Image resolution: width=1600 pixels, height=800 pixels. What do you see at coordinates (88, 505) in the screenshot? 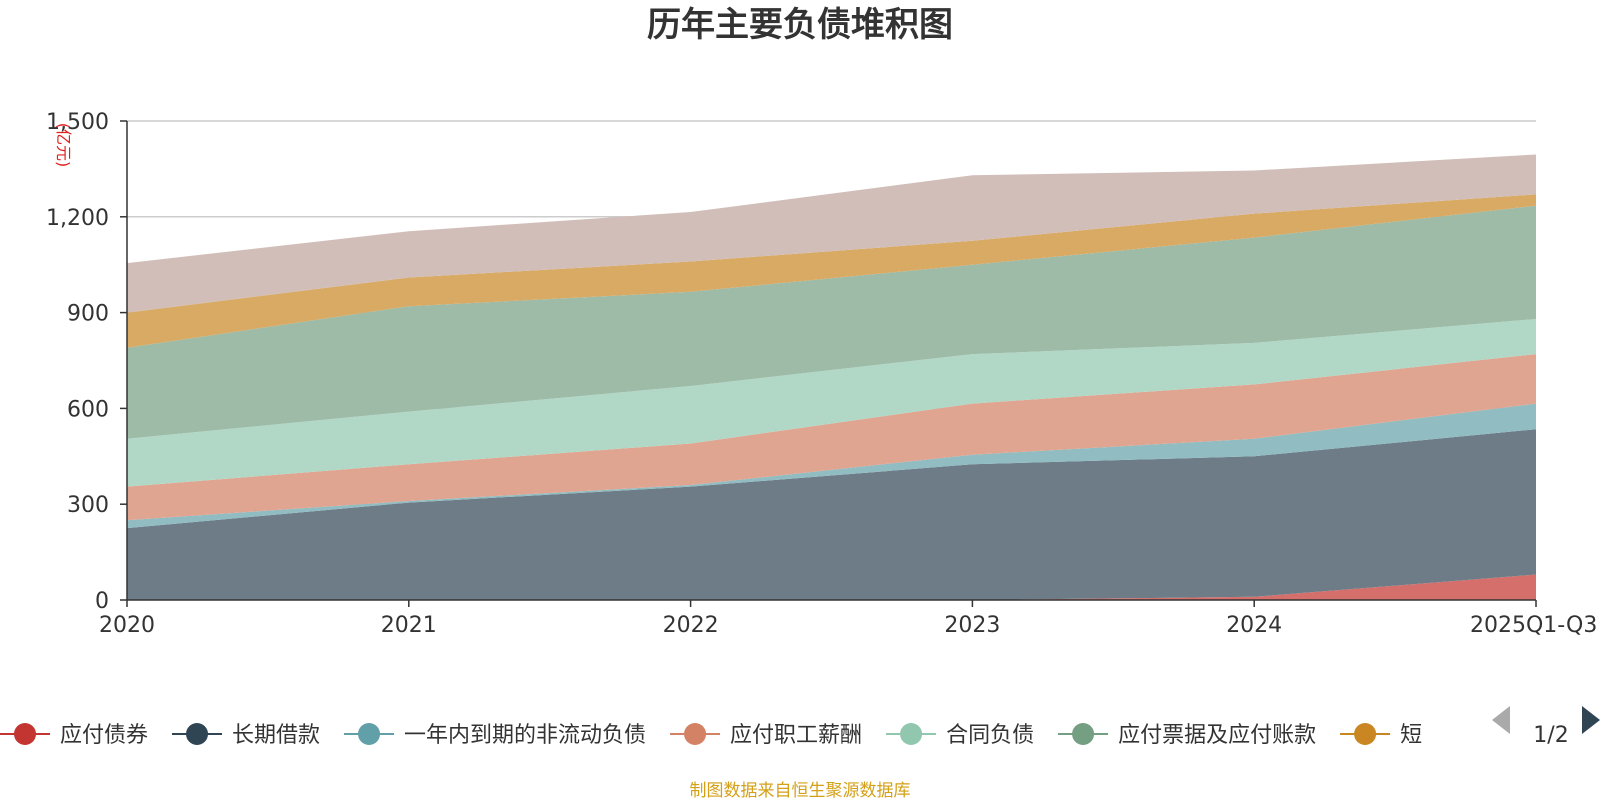
I see `y-tick-label: 300` at bounding box center [88, 505].